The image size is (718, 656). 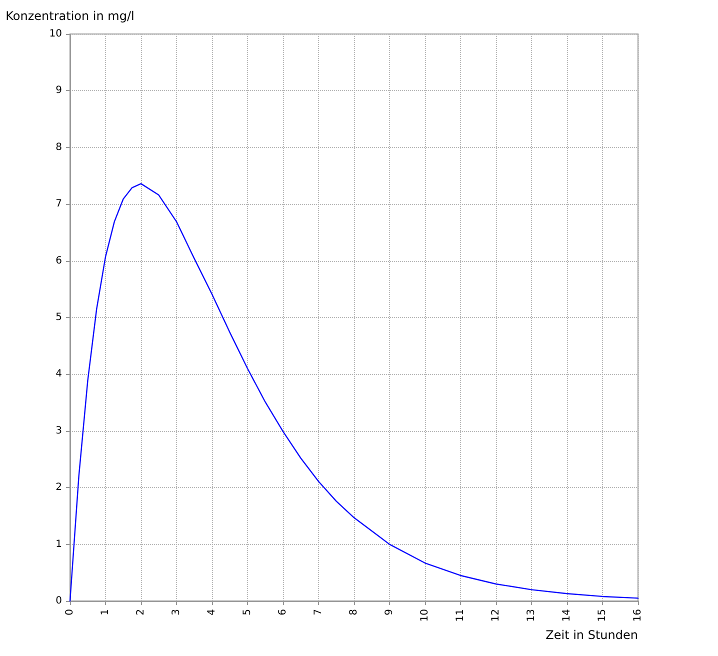 What do you see at coordinates (59, 430) in the screenshot?
I see `y-tick-label: 3` at bounding box center [59, 430].